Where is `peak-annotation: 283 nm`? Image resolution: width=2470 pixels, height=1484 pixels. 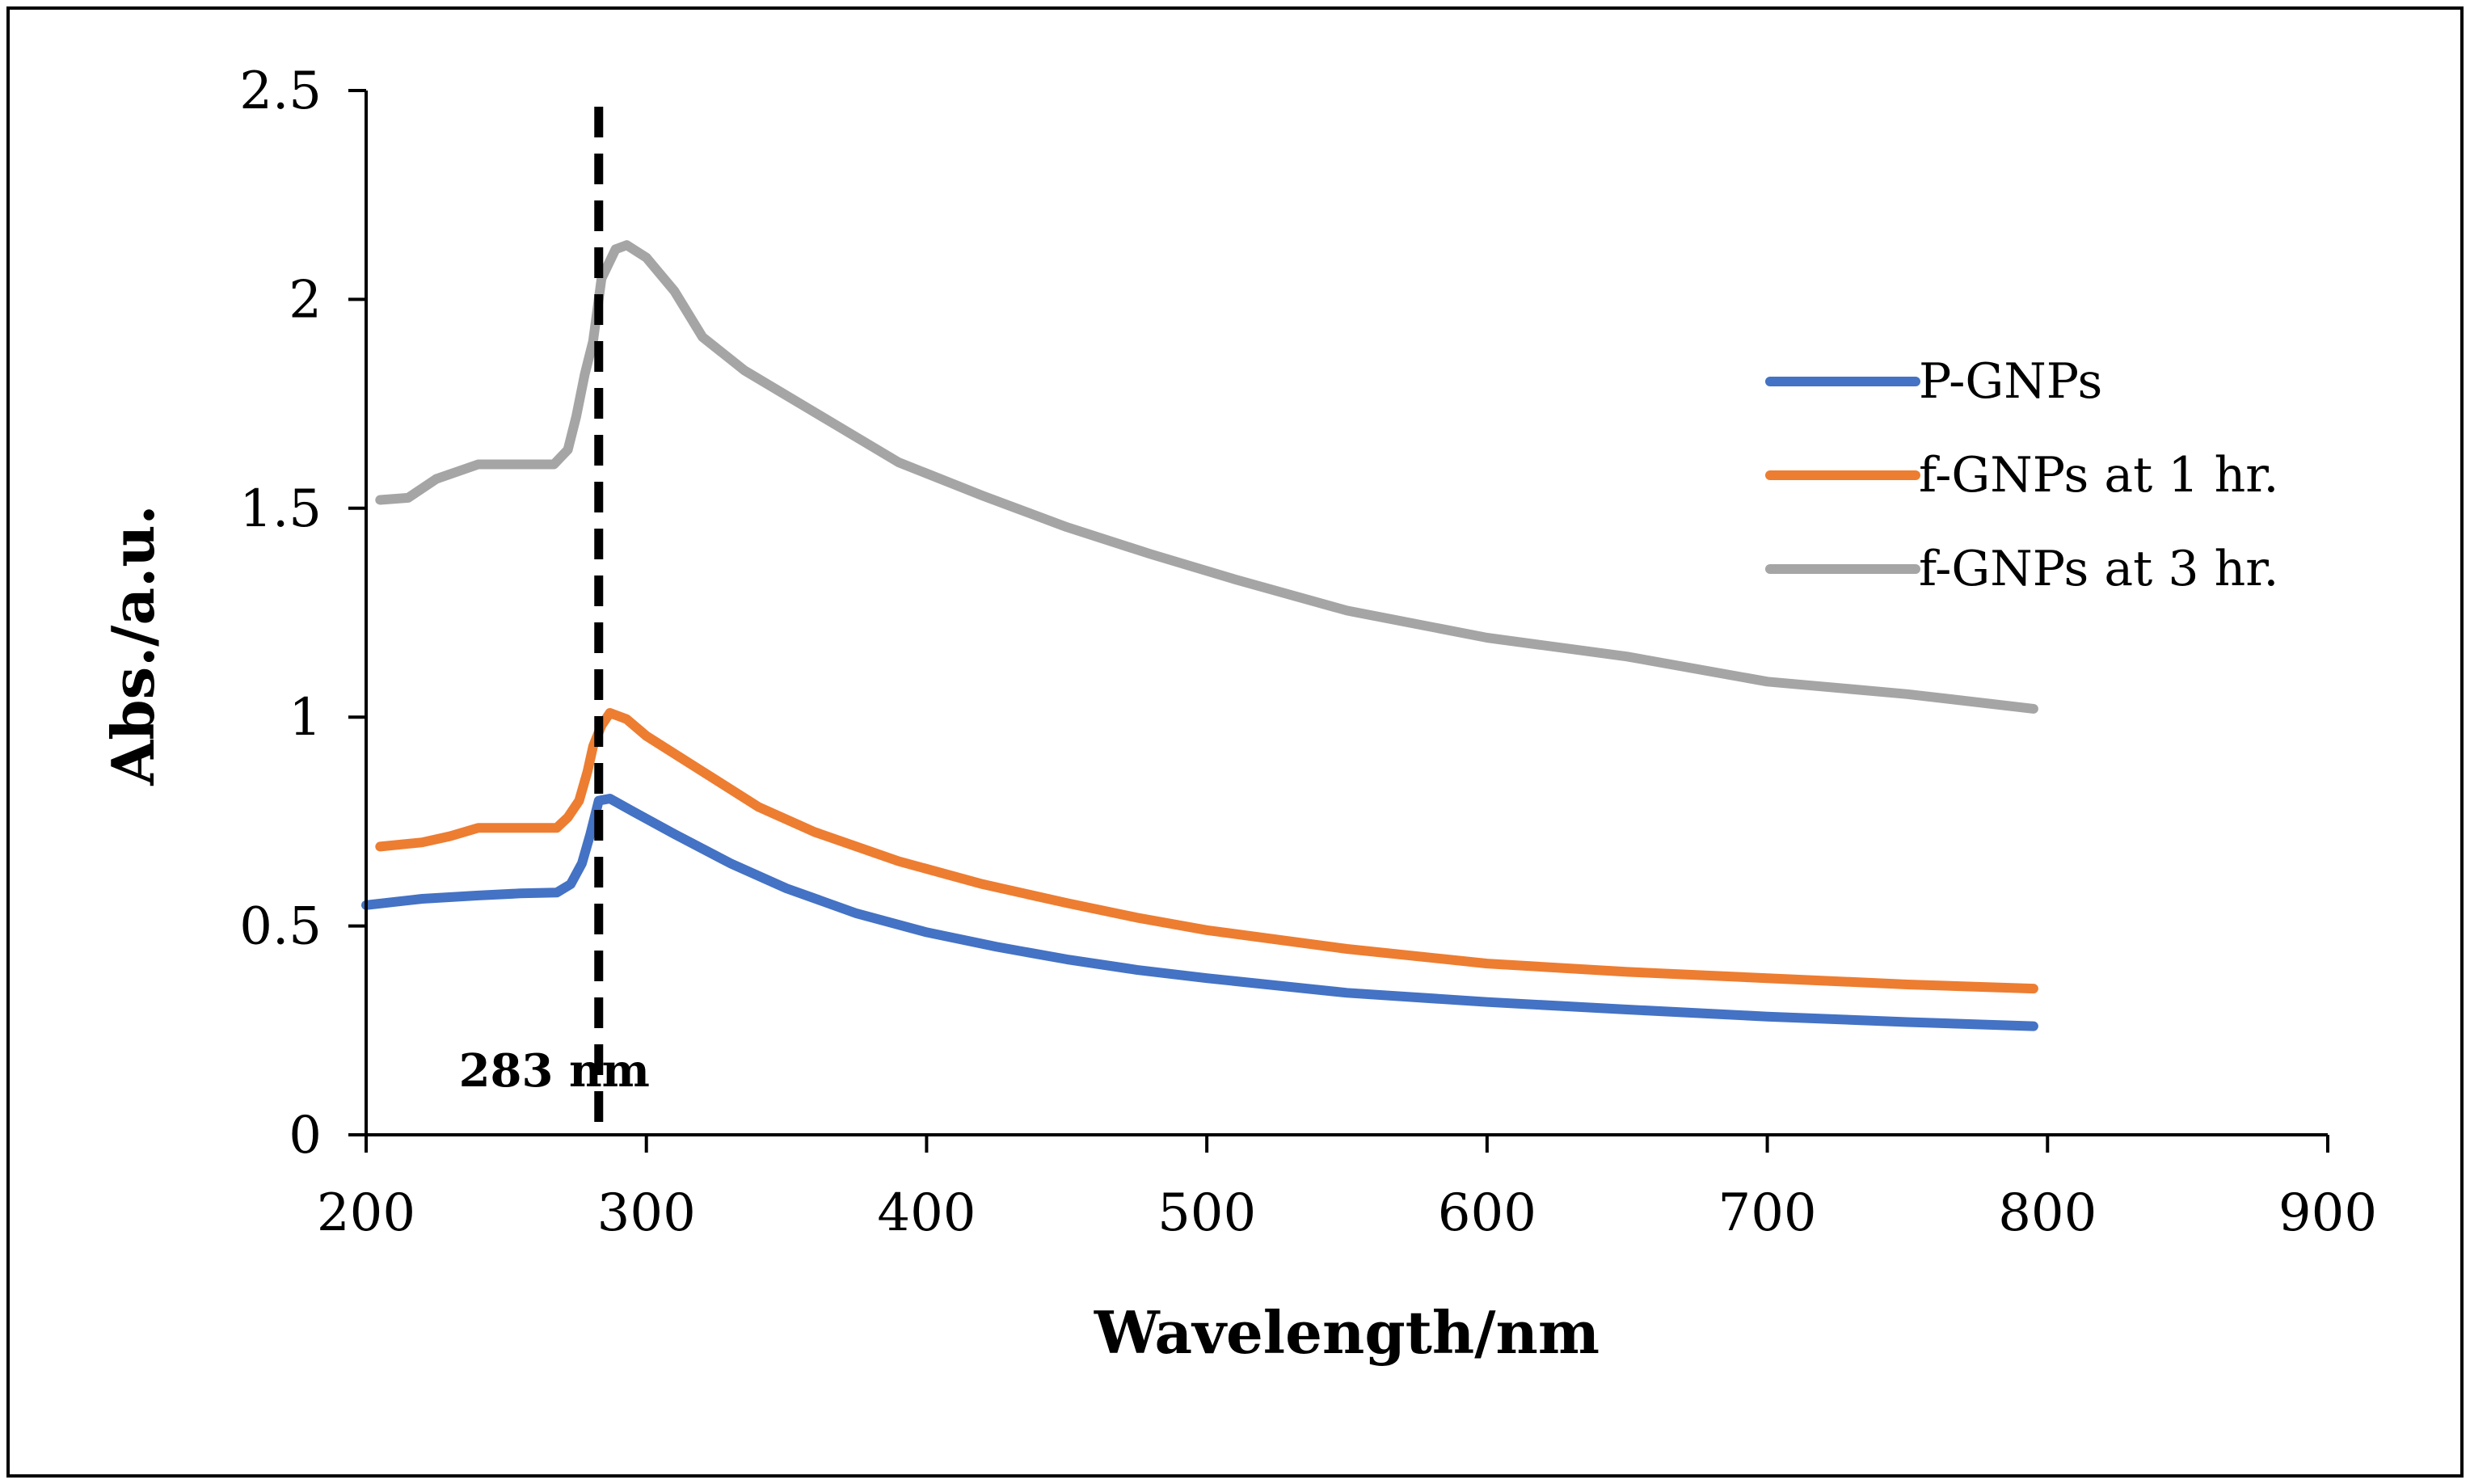 peak-annotation: 283 nm is located at coordinates (554, 1071).